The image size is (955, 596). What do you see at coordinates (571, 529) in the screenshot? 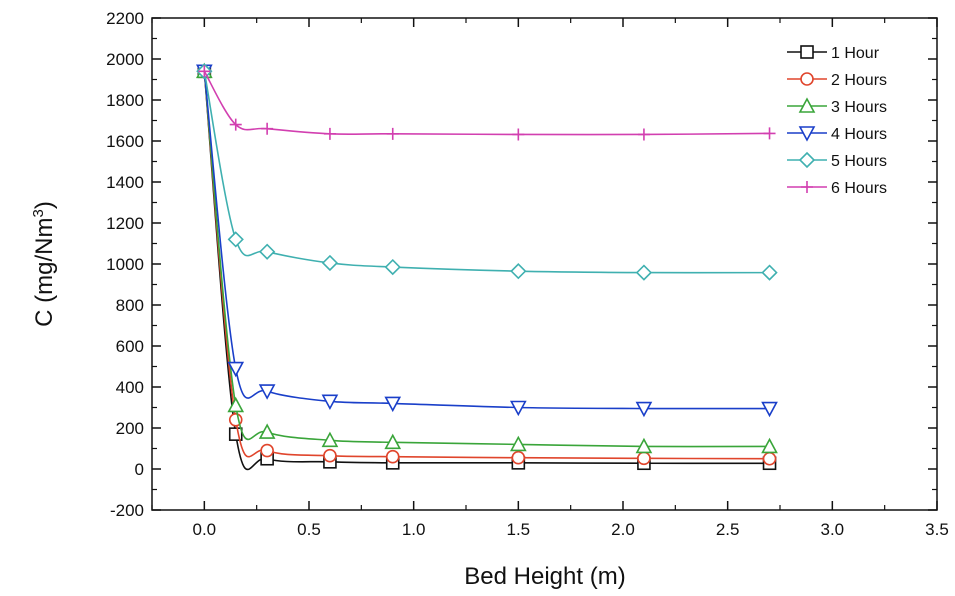
I see `x-tick-labels: 0.0 0.5 1.0 1.5 2.0 2.5 3.0 3.5` at bounding box center [571, 529].